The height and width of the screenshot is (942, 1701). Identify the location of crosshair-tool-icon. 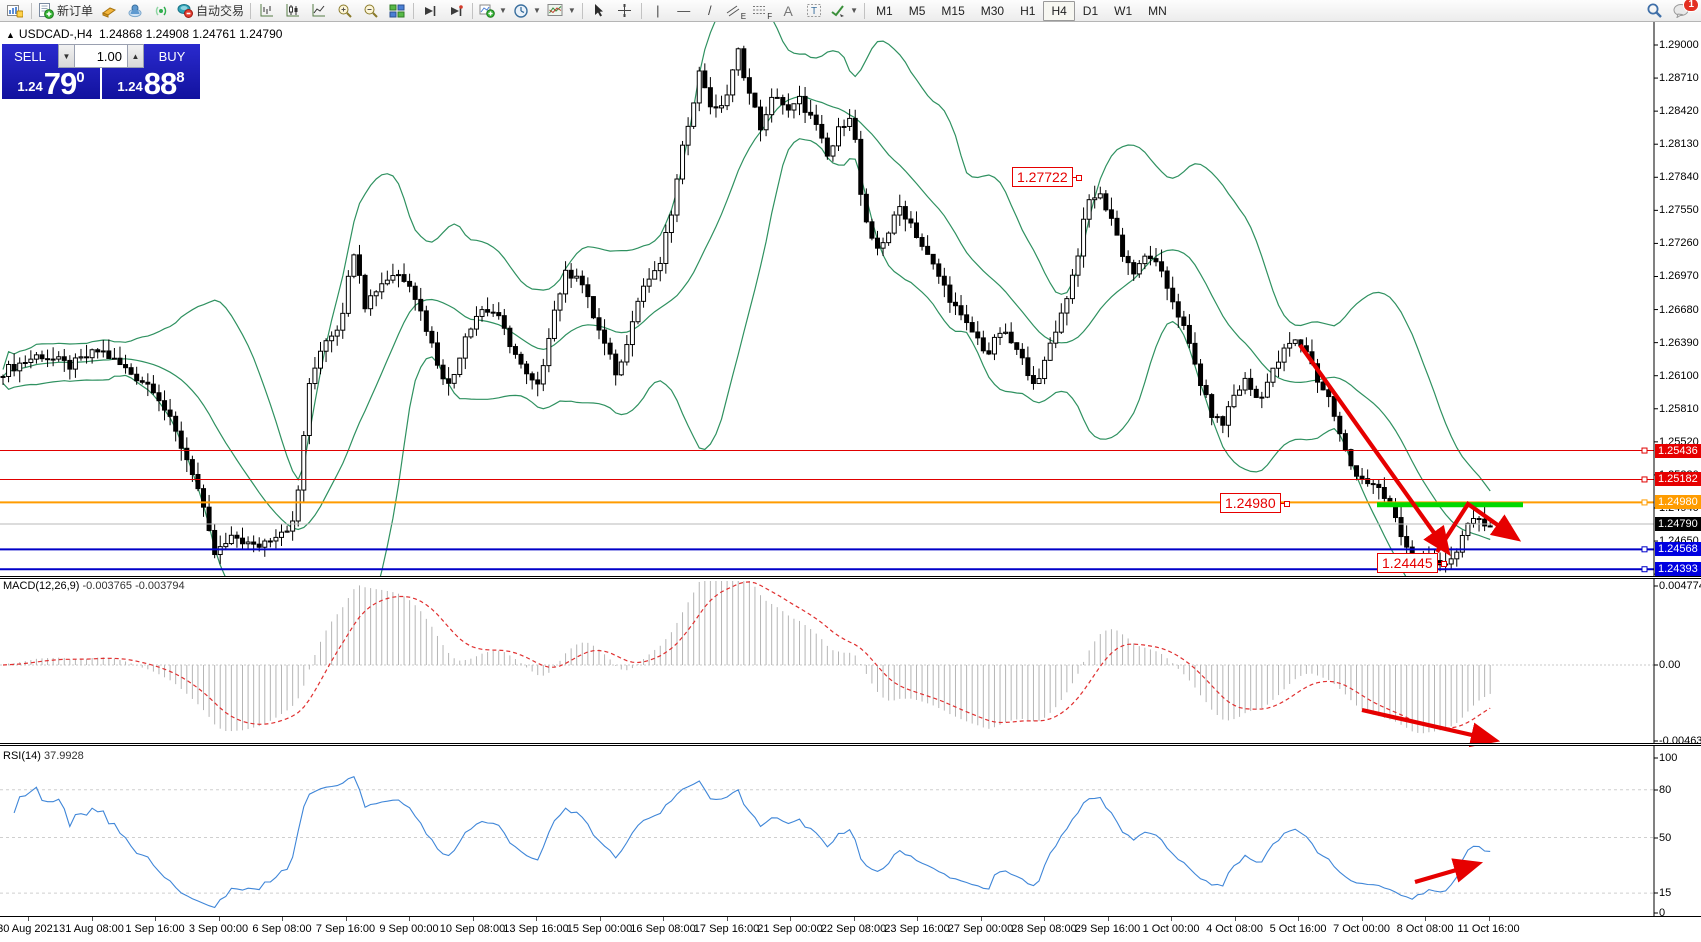
(625, 11).